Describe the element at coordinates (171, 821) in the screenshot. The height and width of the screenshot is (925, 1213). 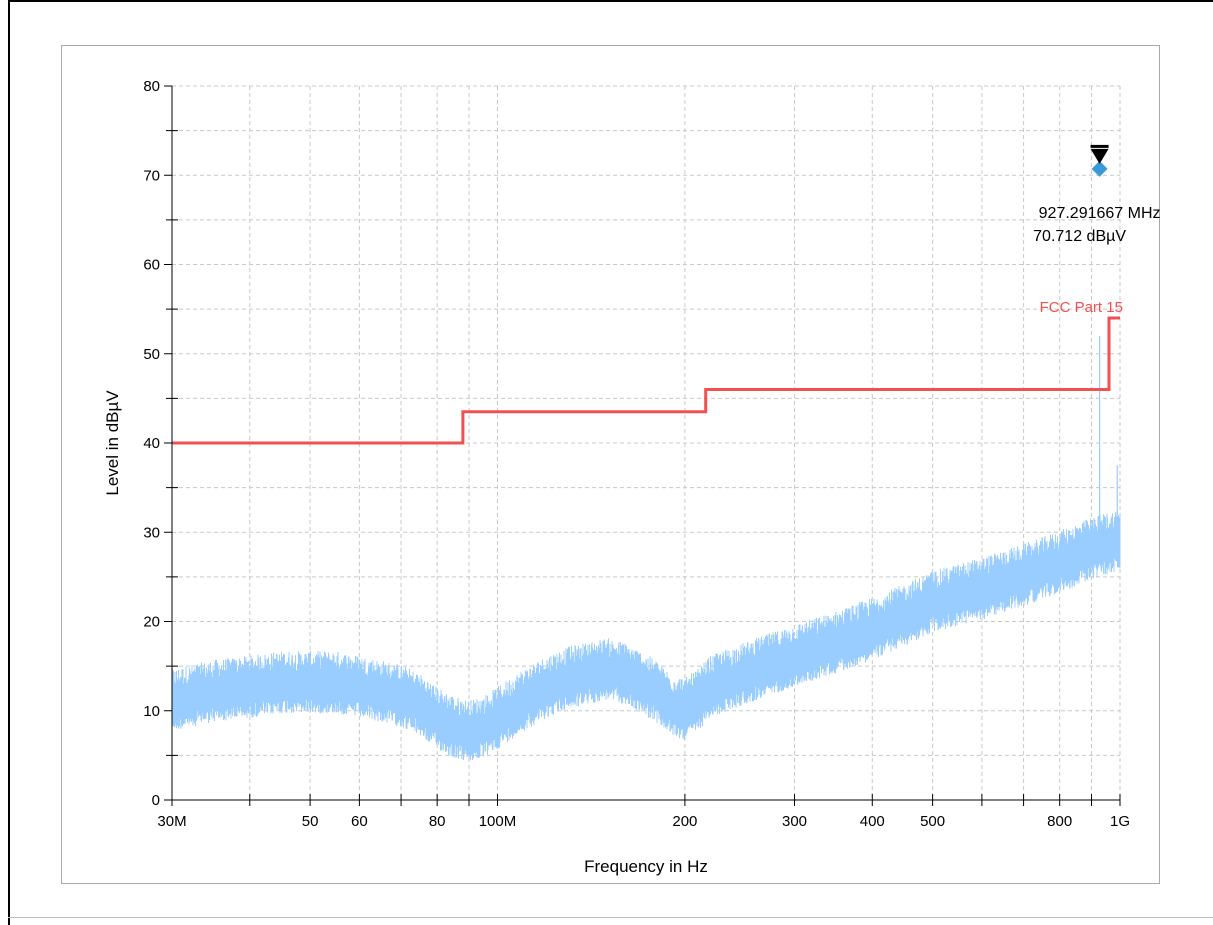
I see `x-tick-label: 30M` at that location.